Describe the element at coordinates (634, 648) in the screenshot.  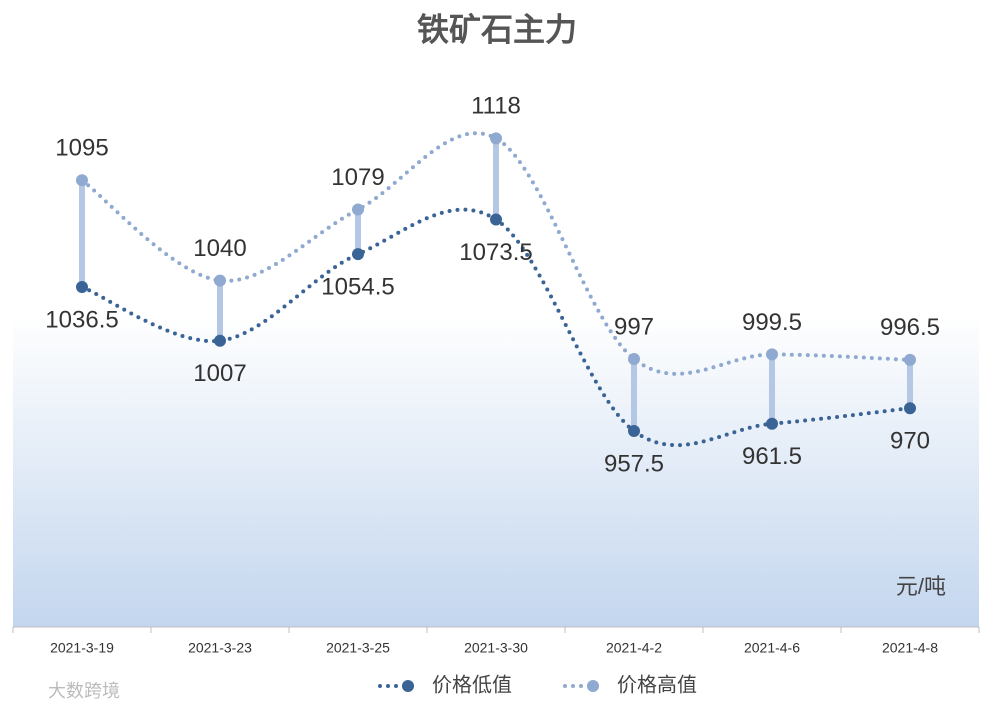
I see `x-tick-label: 2021-4-2` at that location.